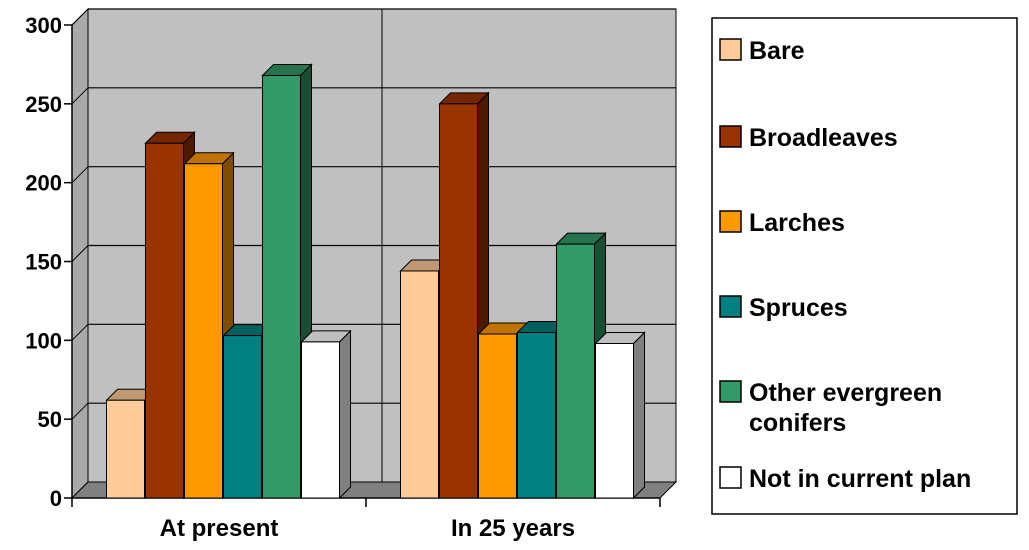 Image resolution: width=1029 pixels, height=550 pixels. I want to click on legend-label: Spruces, so click(798, 308).